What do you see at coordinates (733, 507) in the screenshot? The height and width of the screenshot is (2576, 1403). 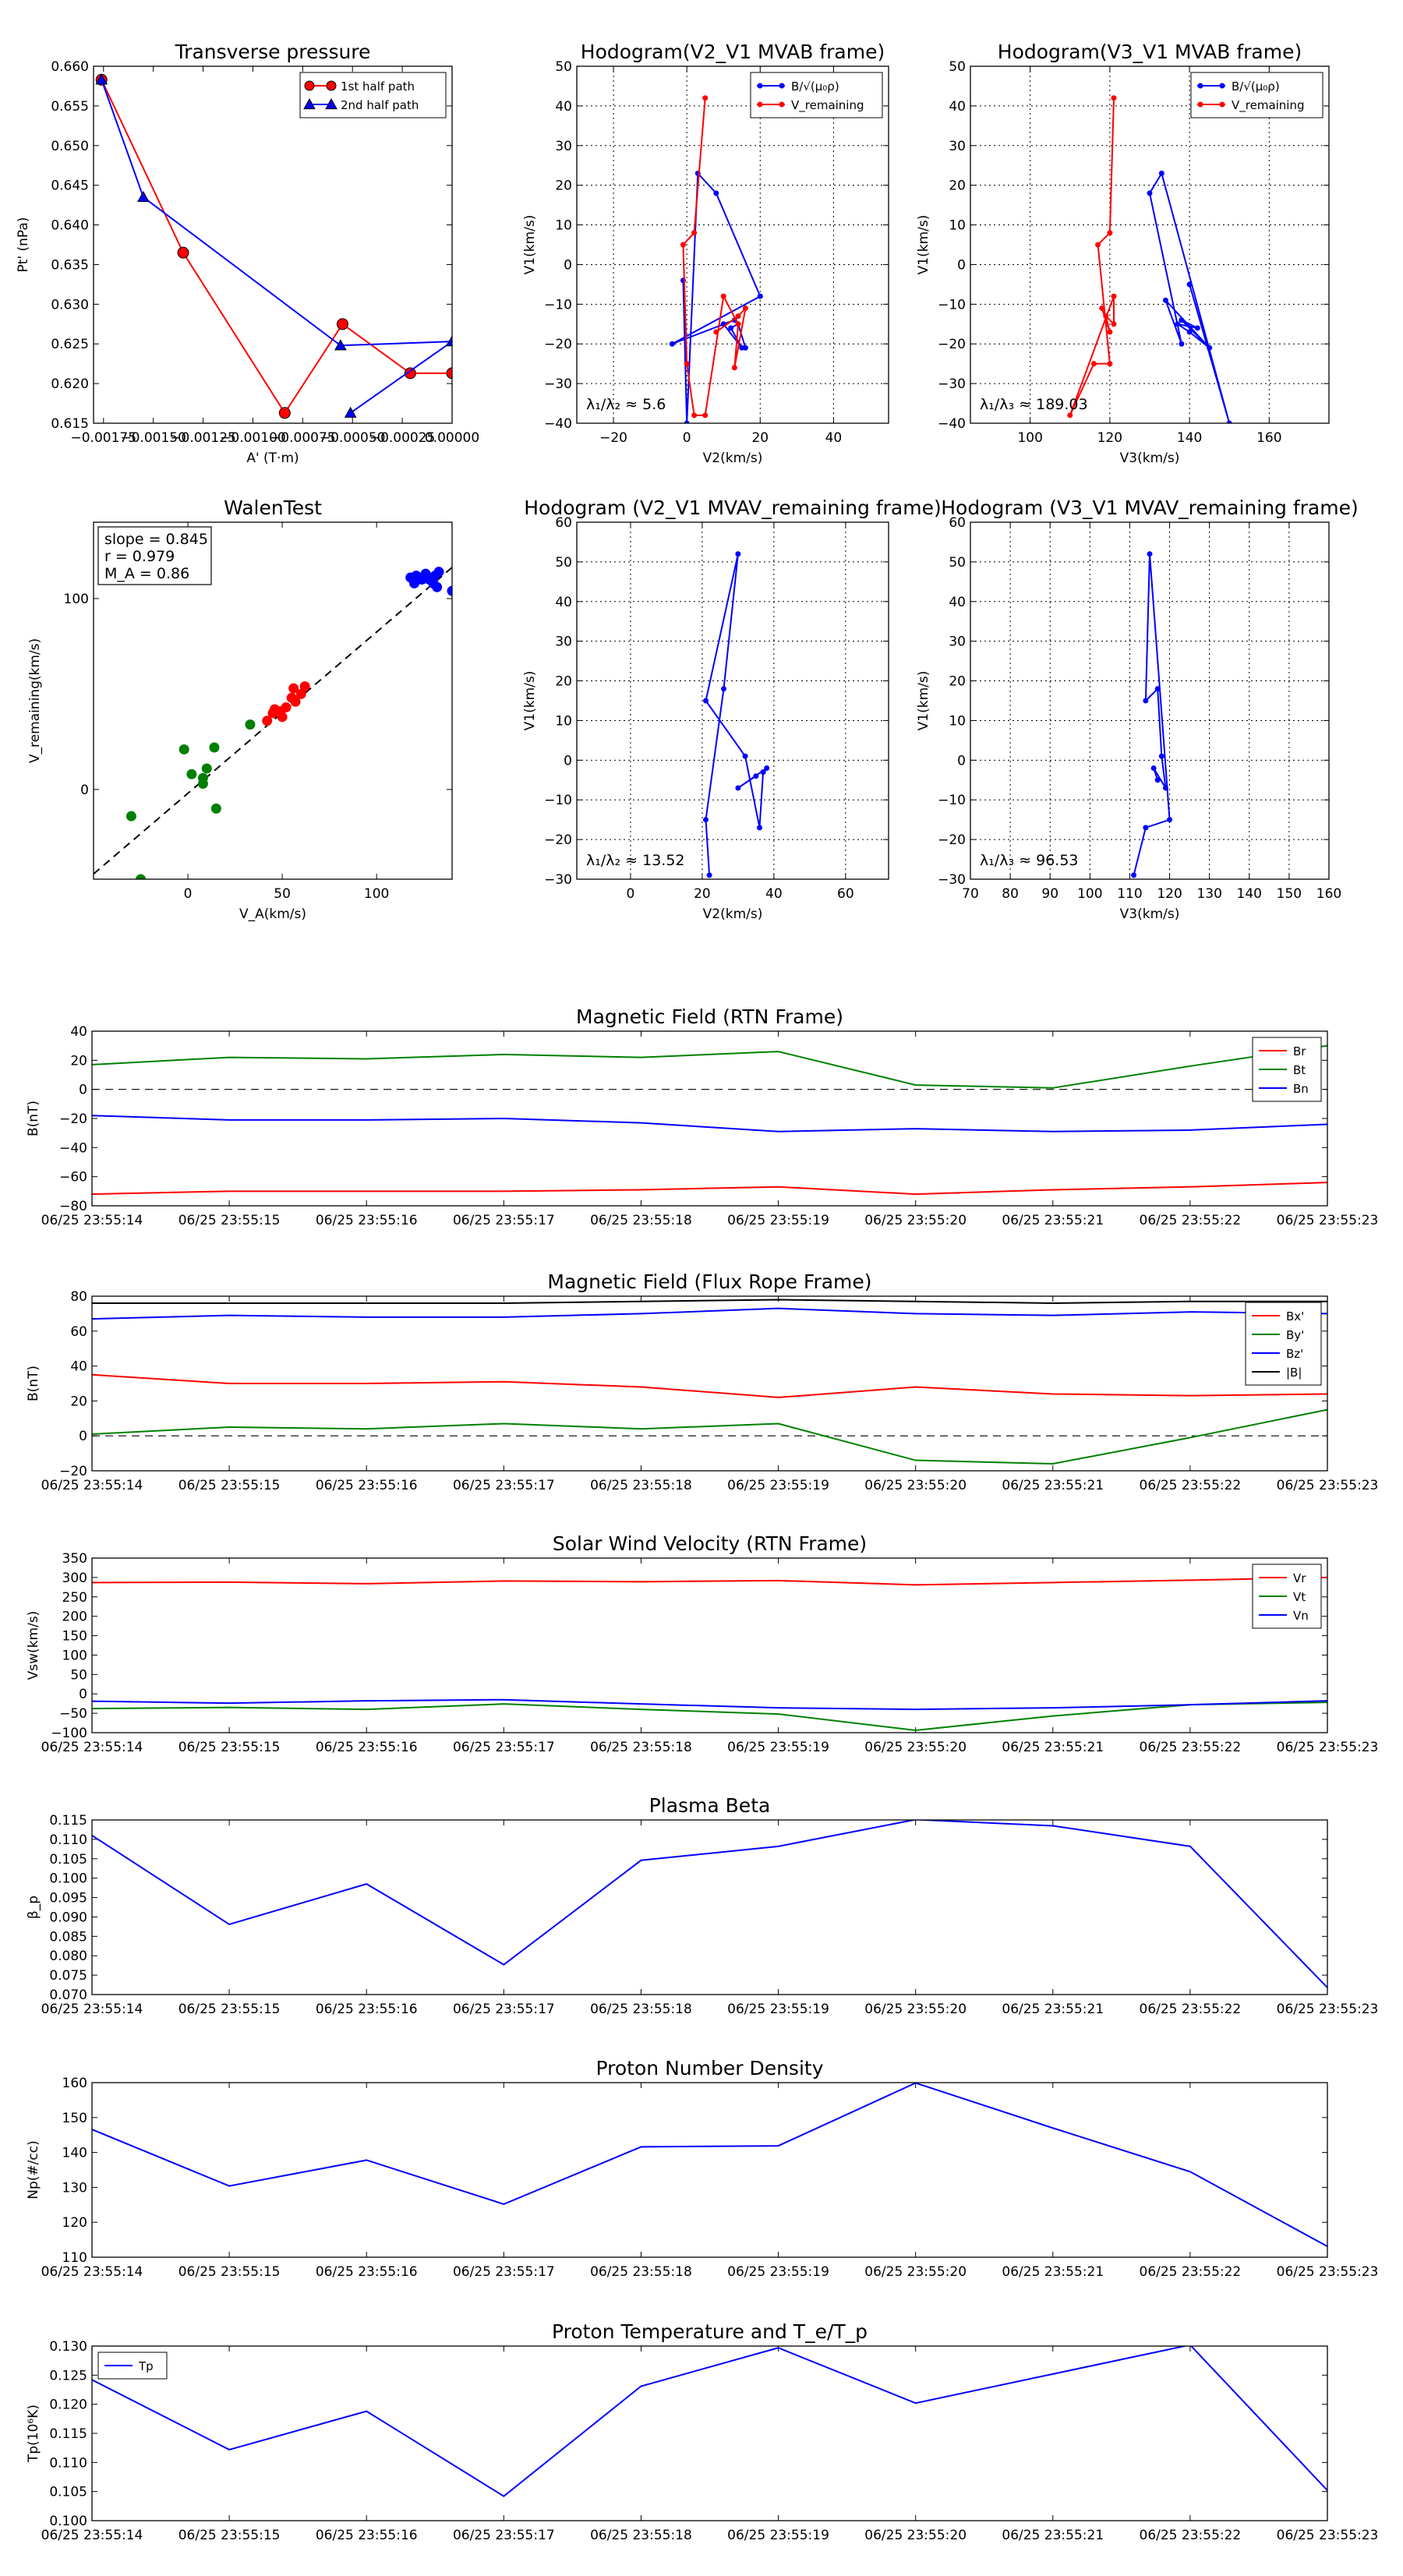 I see `chart-title: Hodogram (V2_V1 MVAV_remaining frame)` at bounding box center [733, 507].